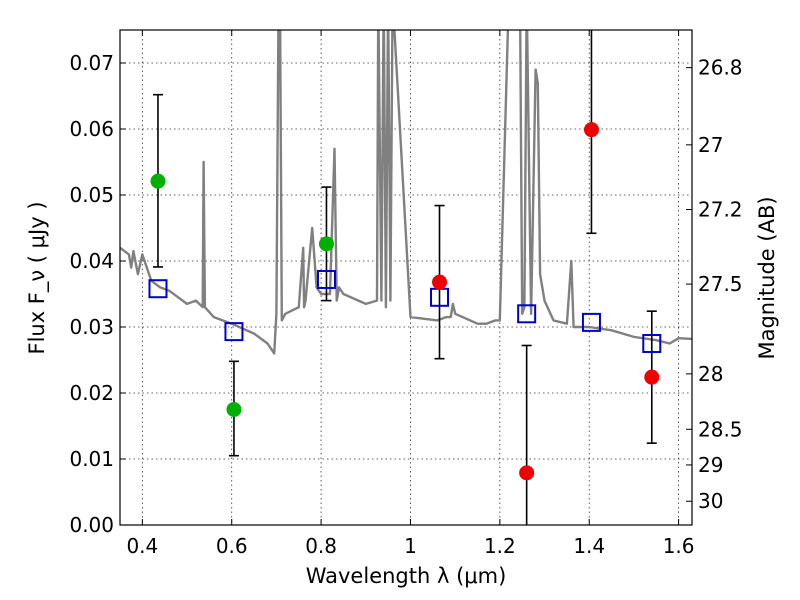 The image size is (800, 600). I want to click on y-tick-label: 0.07, so click(91, 63).